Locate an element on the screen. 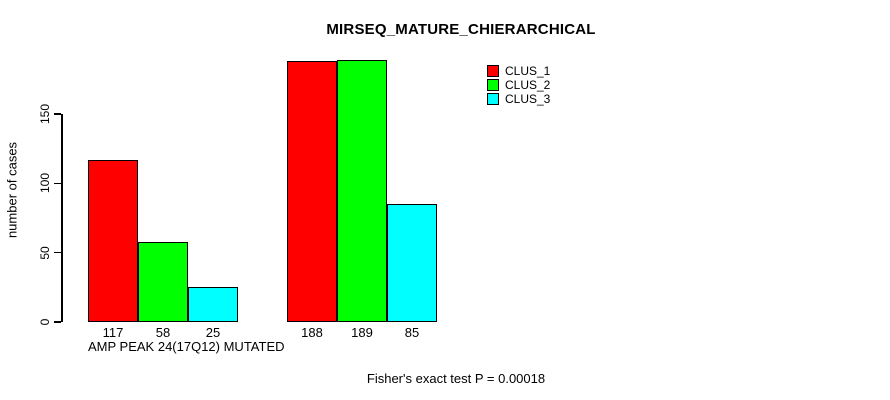  y-axis-tick-label: 50 is located at coordinates (45, 252).